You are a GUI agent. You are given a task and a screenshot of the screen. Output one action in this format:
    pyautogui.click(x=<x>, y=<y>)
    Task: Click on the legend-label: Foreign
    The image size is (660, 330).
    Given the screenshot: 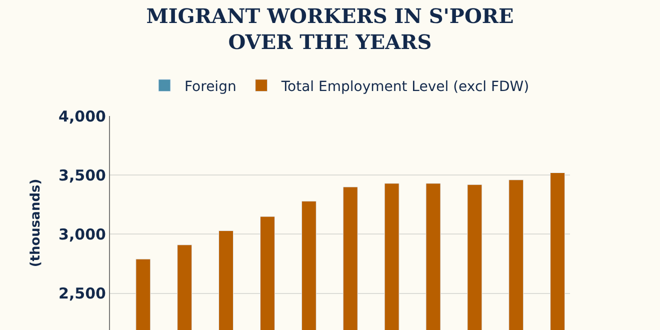 What is the action you would take?
    pyautogui.click(x=210, y=86)
    